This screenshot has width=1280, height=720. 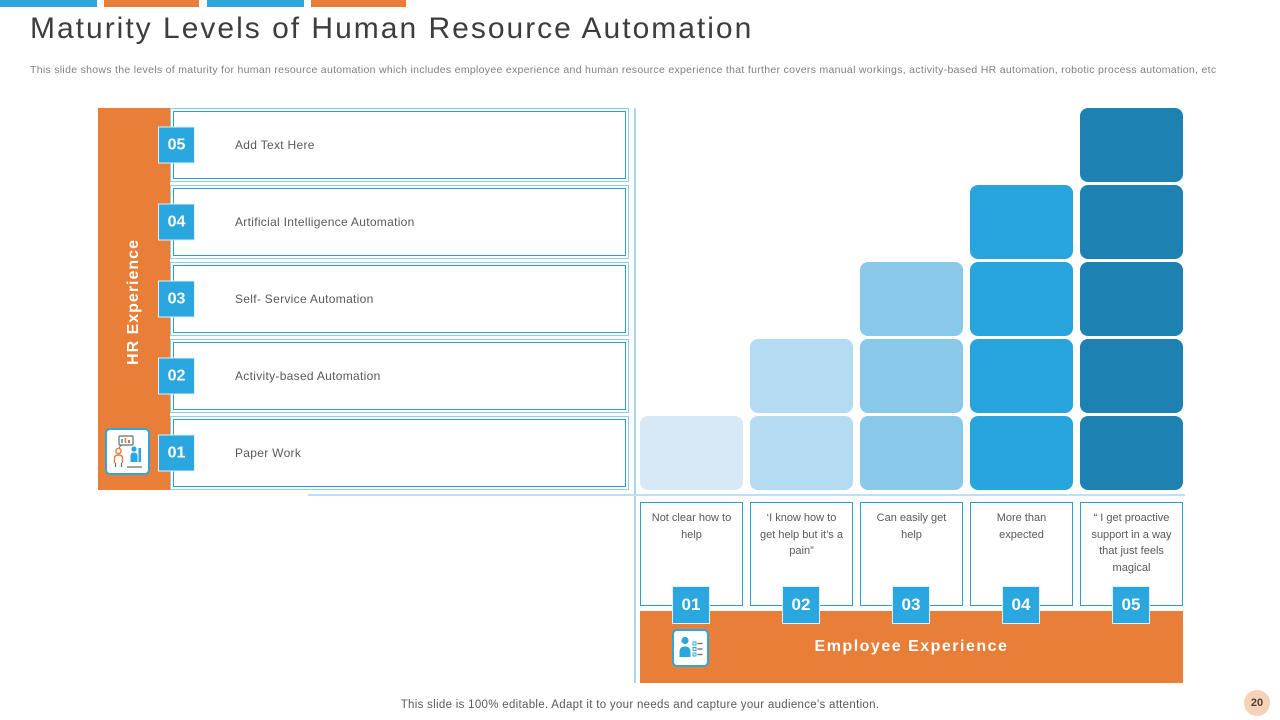 I want to click on maturity-level-row-04-box: Artificial Intelligence Automation, so click(x=399, y=222).